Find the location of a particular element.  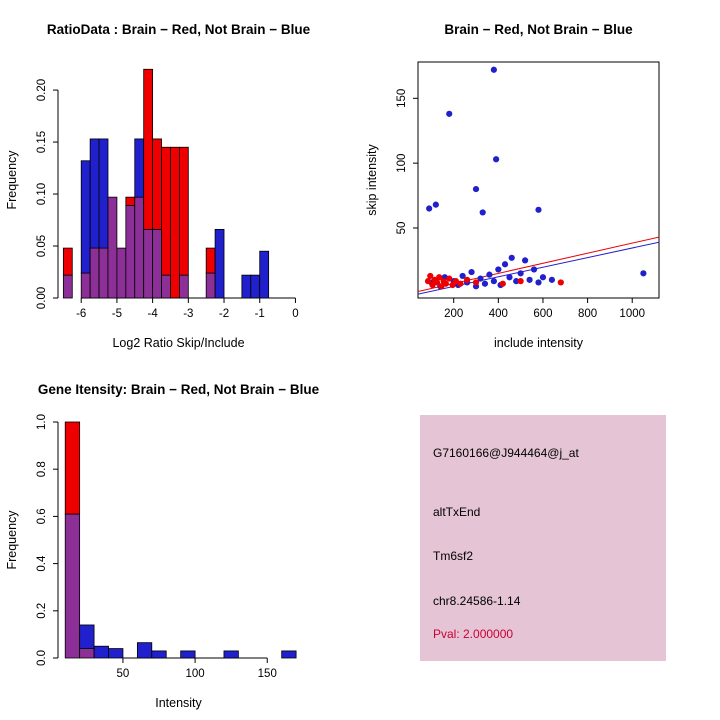

x-axis-label: Log2 Ratio Skip/Include is located at coordinates (178, 343).